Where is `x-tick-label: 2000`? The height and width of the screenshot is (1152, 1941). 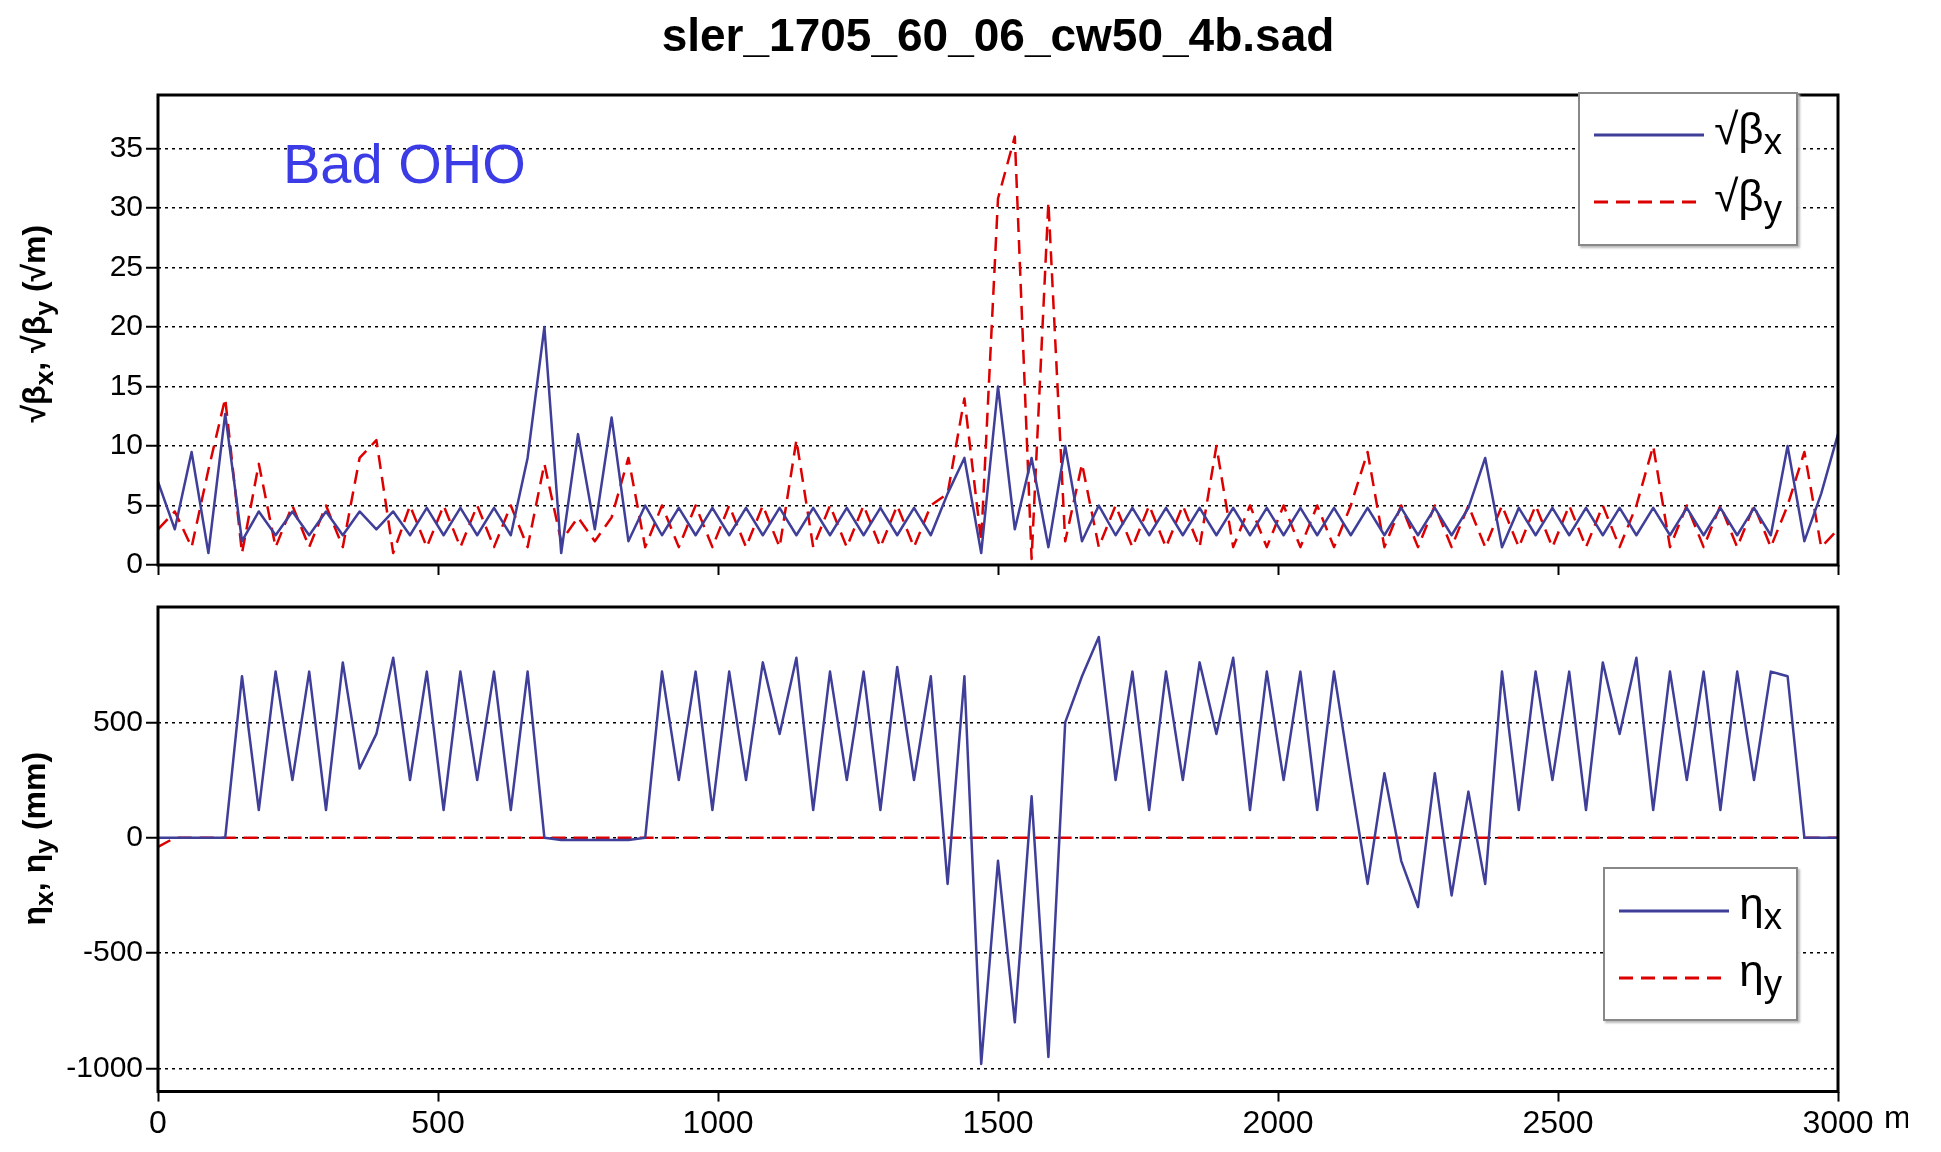 x-tick-label: 2000 is located at coordinates (1278, 1121).